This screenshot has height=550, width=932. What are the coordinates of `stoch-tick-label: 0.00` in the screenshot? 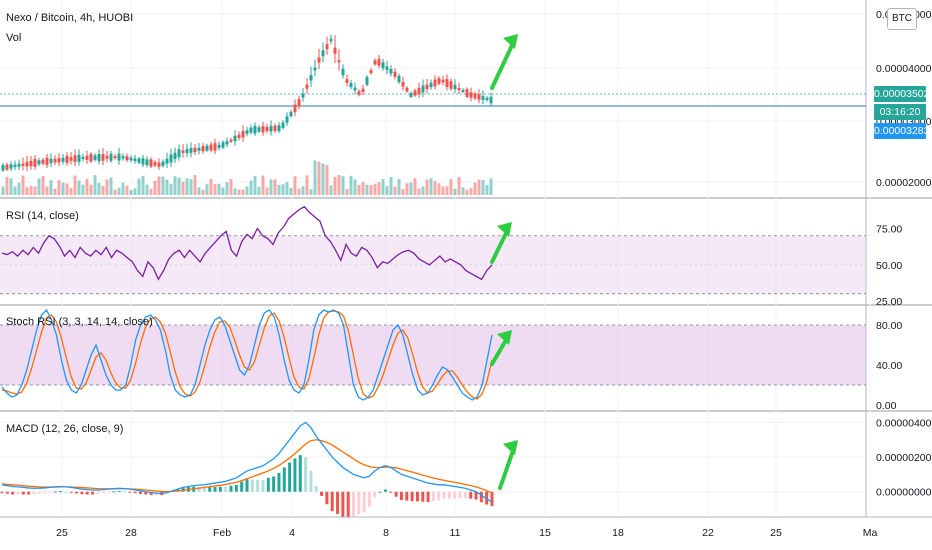 It's located at (886, 406).